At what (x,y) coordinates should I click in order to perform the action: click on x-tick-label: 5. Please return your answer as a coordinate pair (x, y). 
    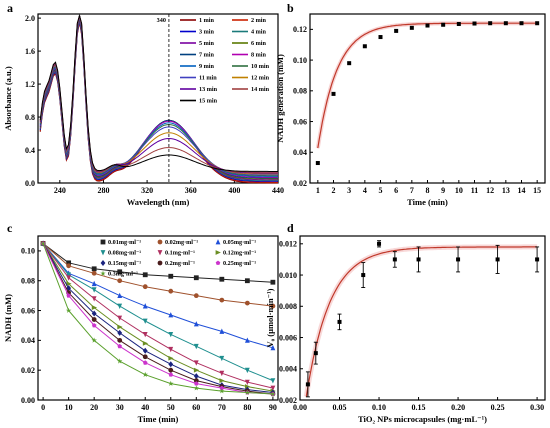
    Looking at the image, I should click on (381, 190).